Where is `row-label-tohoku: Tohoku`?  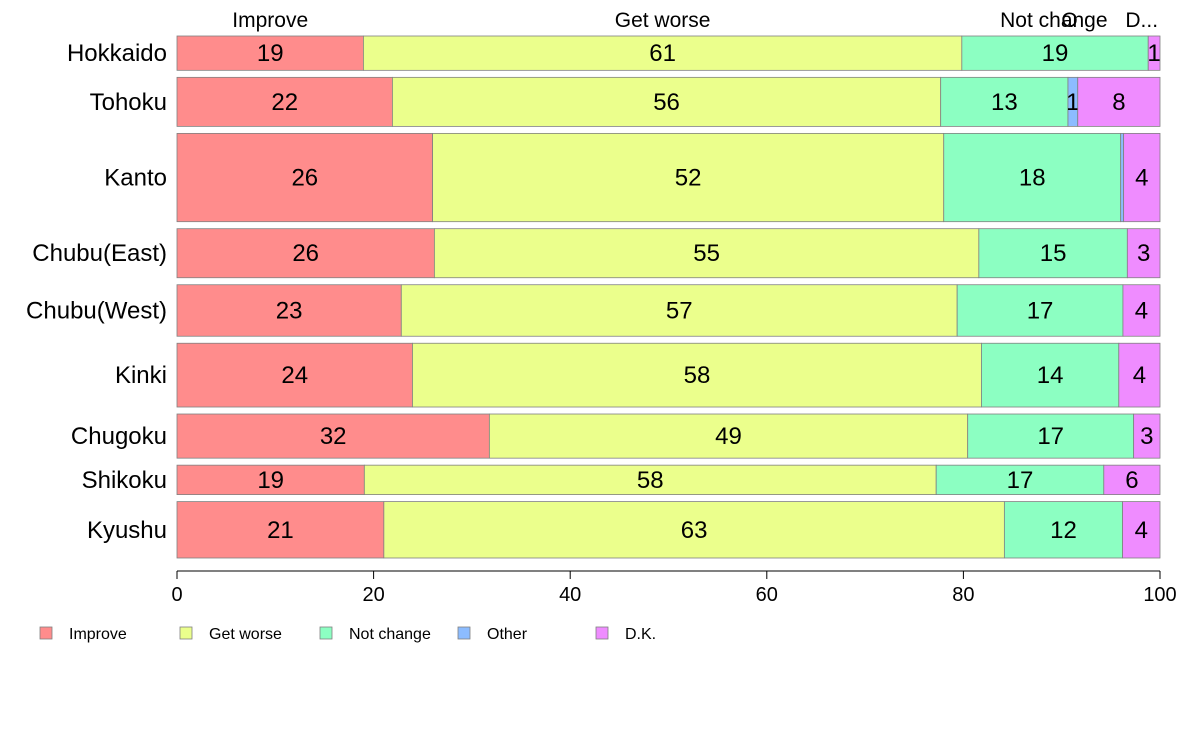
row-label-tohoku: Tohoku is located at coordinates (128, 102).